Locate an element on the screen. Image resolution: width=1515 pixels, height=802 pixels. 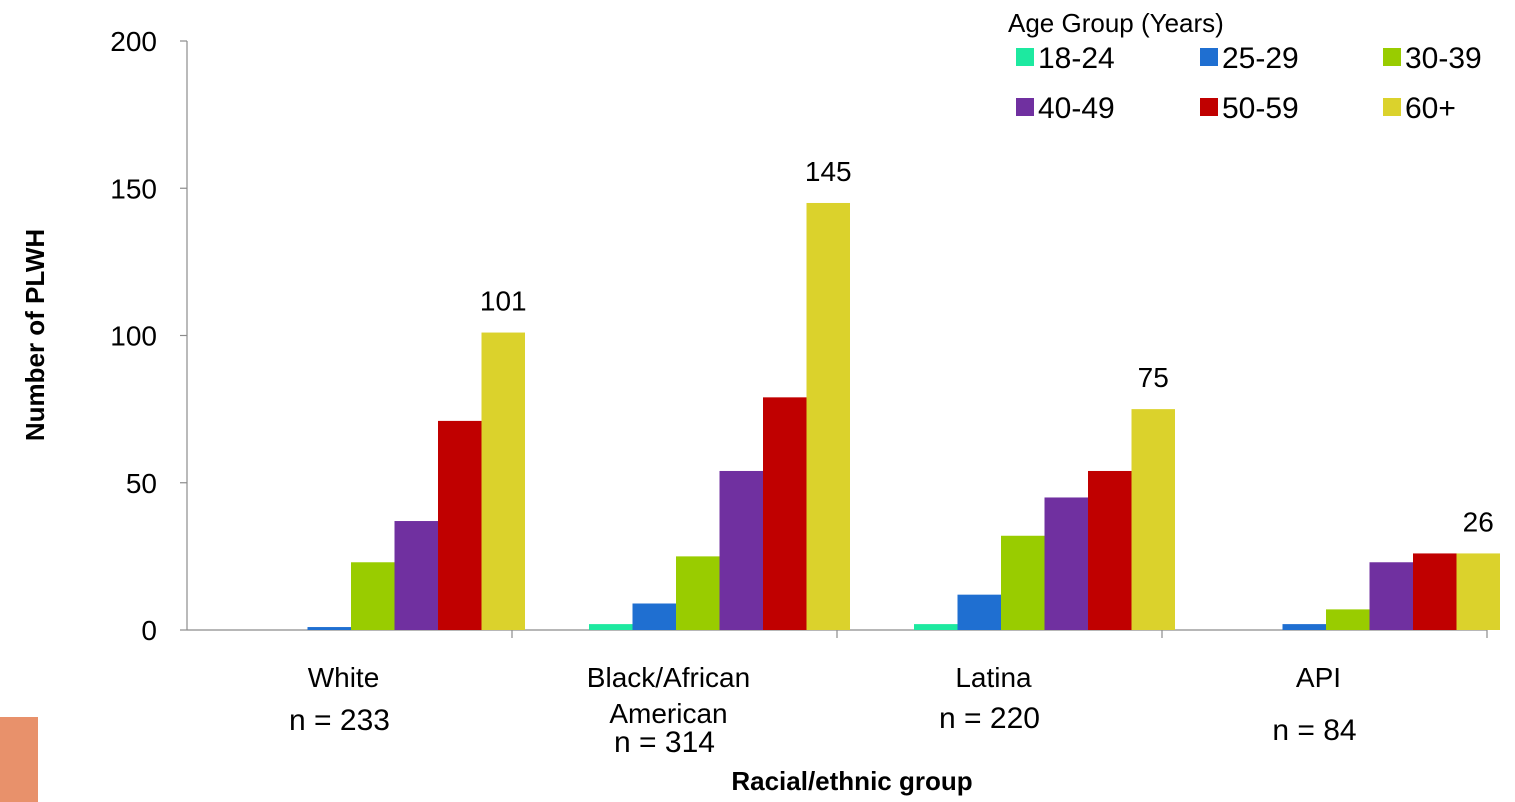
category-count-label: n = 233 is located at coordinates (339, 720).